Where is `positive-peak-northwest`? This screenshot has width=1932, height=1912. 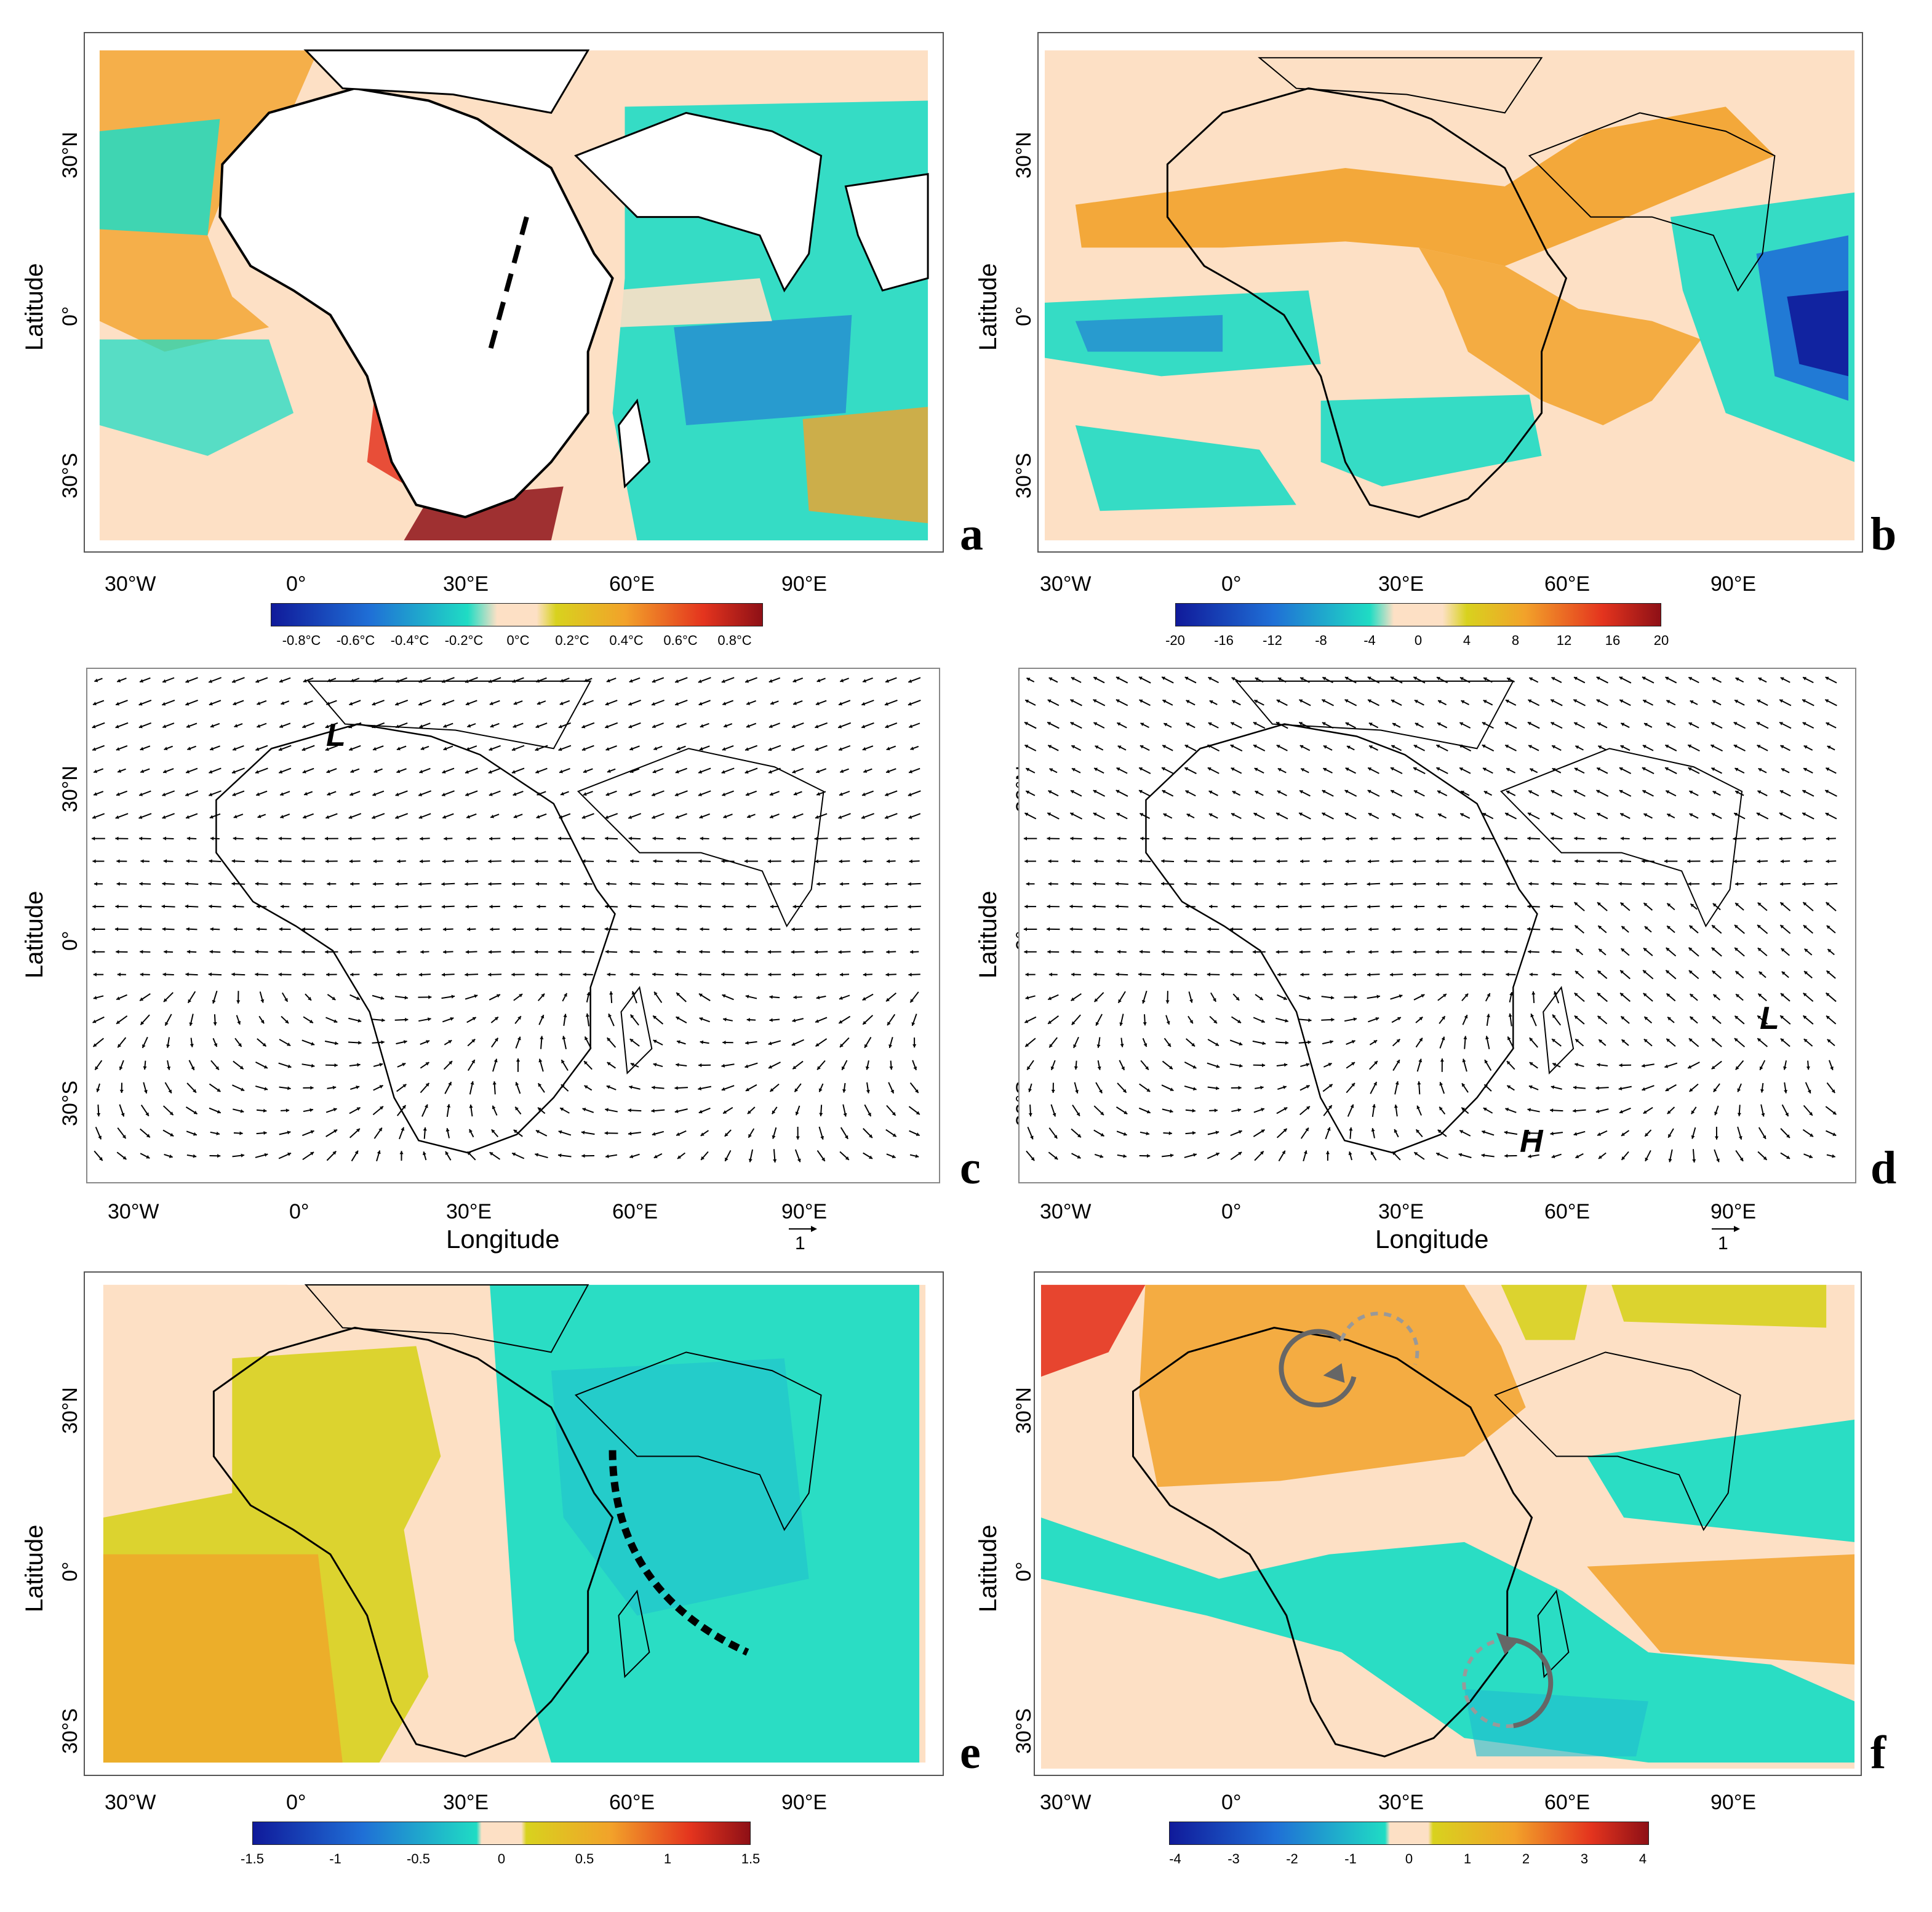
positive-peak-northwest is located at coordinates (1093, 1330).